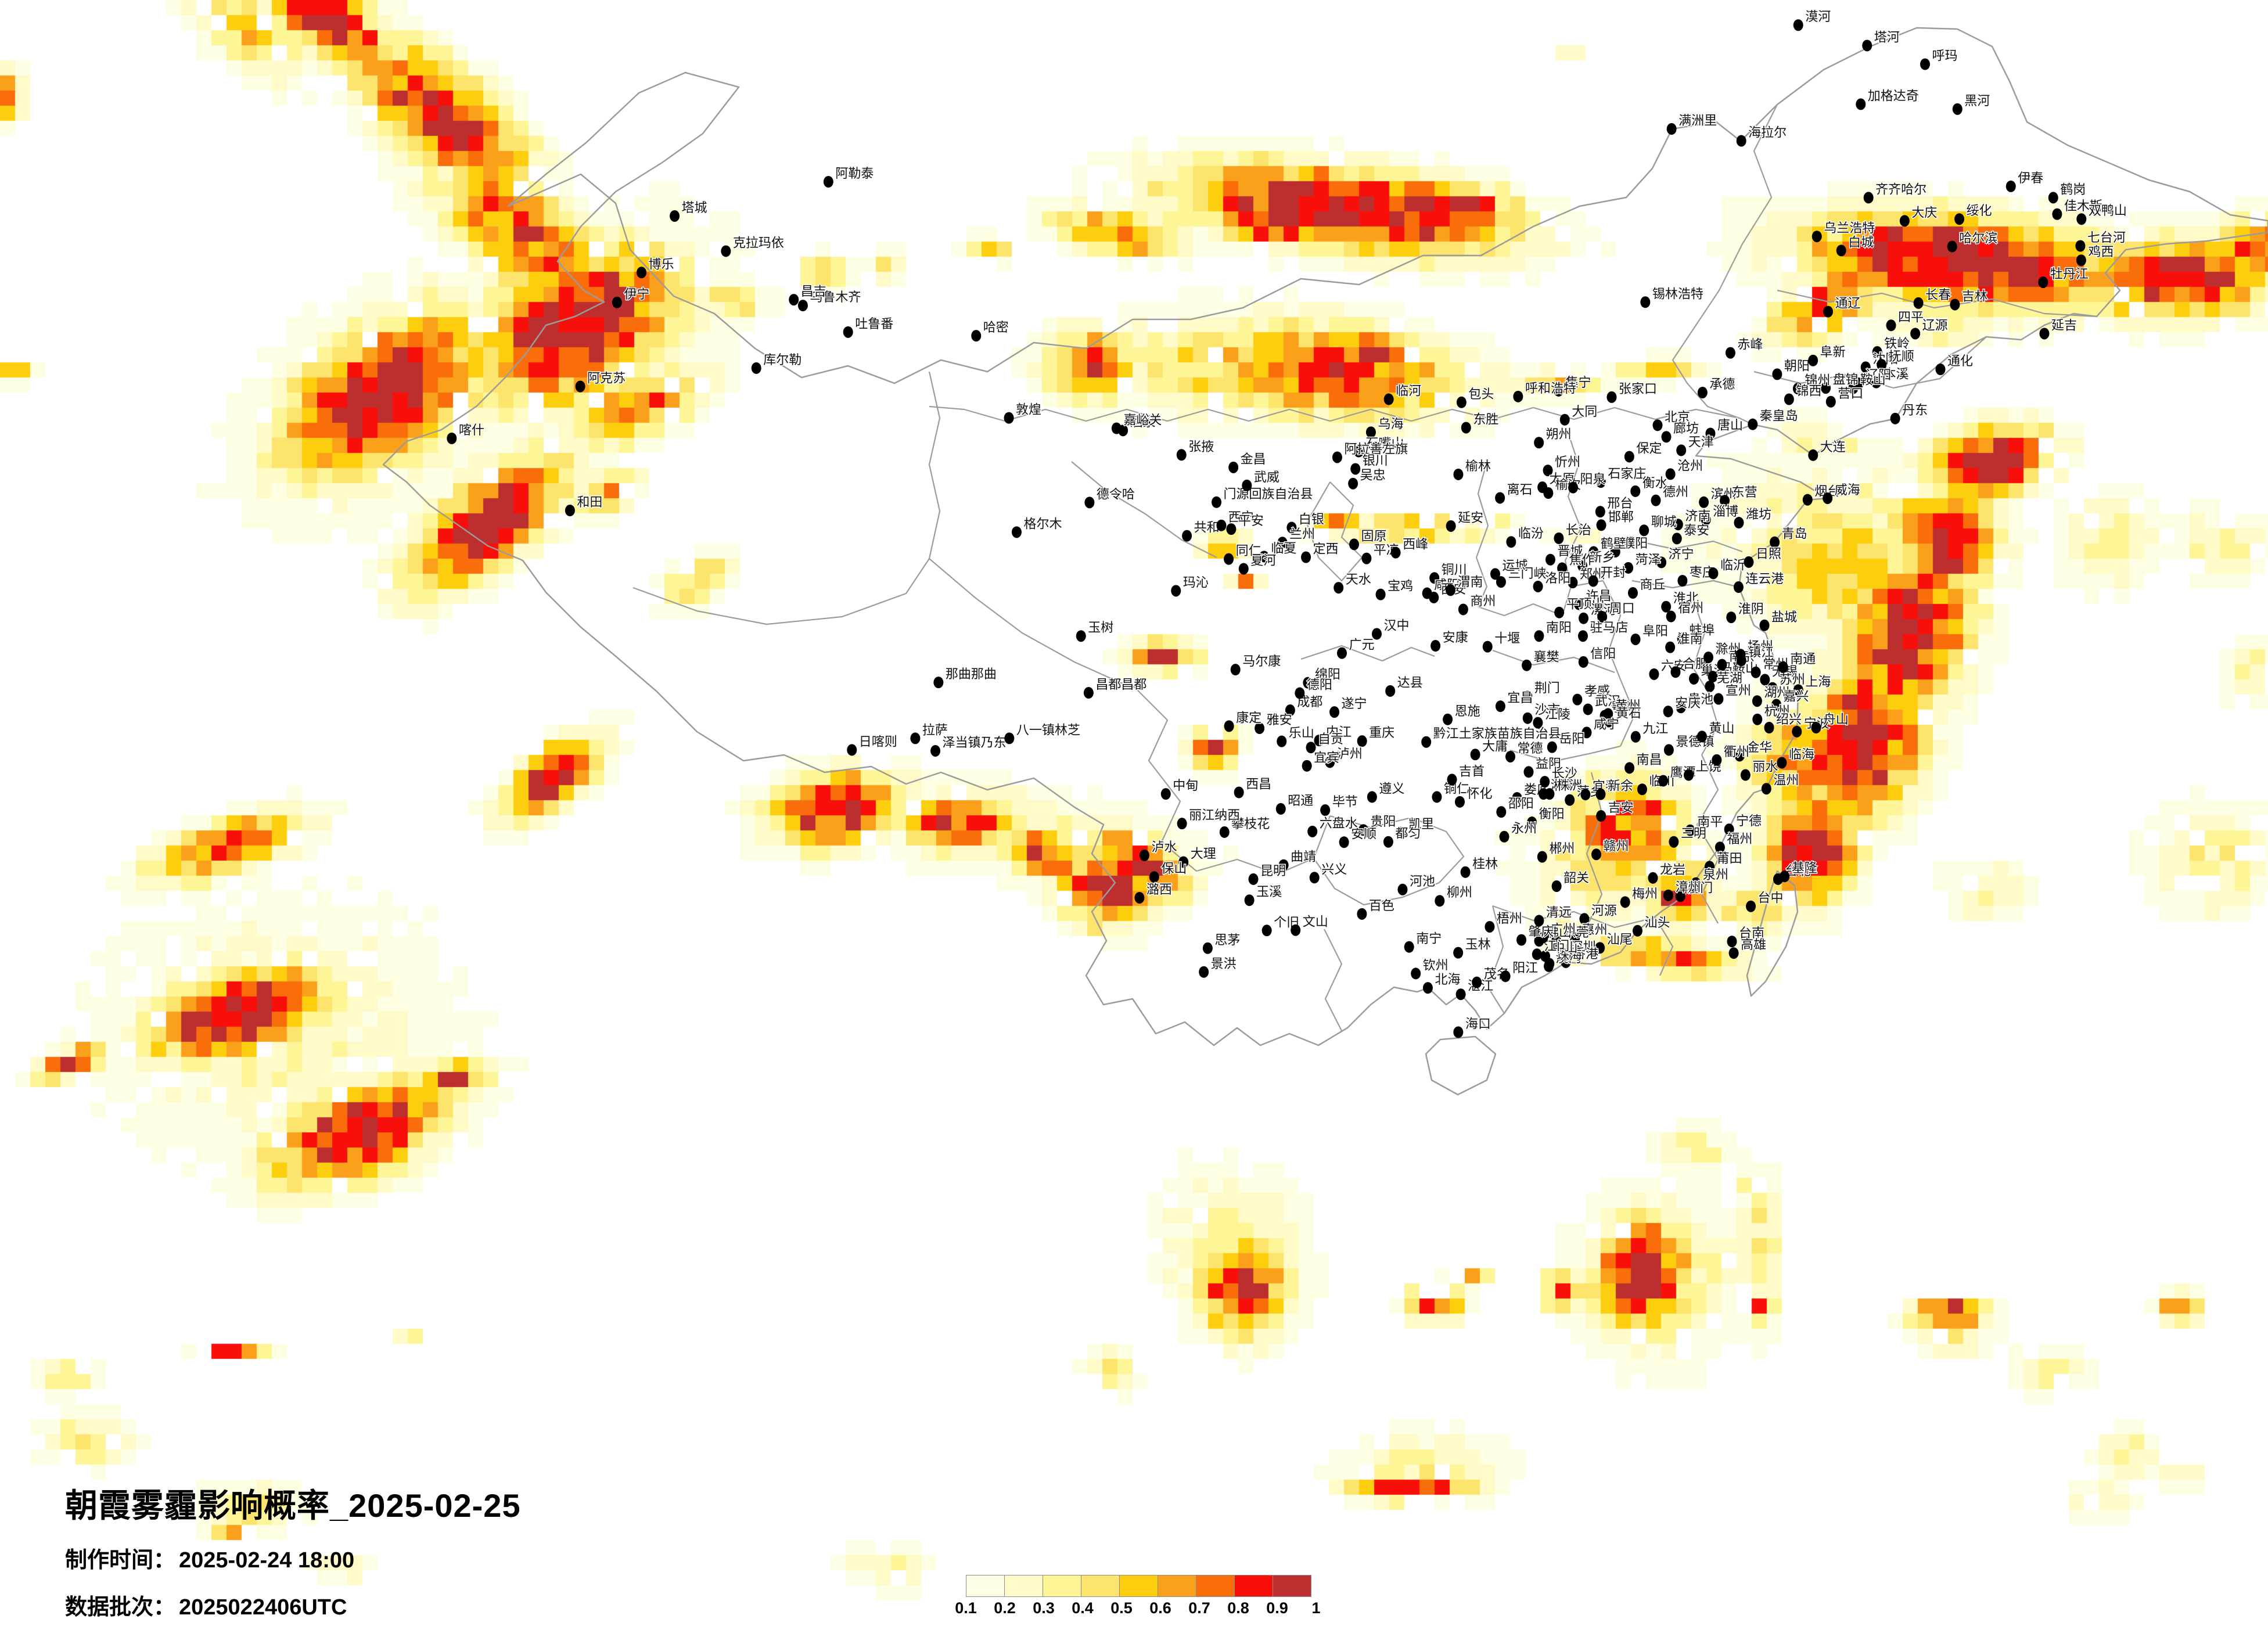 This screenshot has width=2268, height=1626. What do you see at coordinates (1441, 983) in the screenshot?
I see `city-marker: 北海` at bounding box center [1441, 983].